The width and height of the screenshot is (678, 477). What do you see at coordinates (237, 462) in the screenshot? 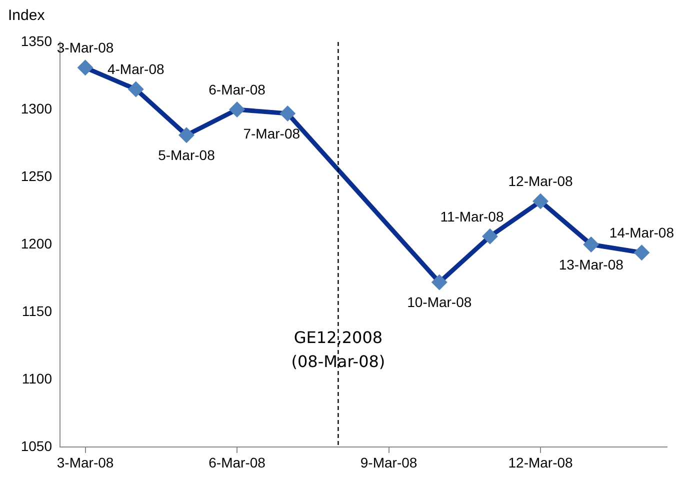
I see `x-tick-label: 6-Mar-08` at bounding box center [237, 462].